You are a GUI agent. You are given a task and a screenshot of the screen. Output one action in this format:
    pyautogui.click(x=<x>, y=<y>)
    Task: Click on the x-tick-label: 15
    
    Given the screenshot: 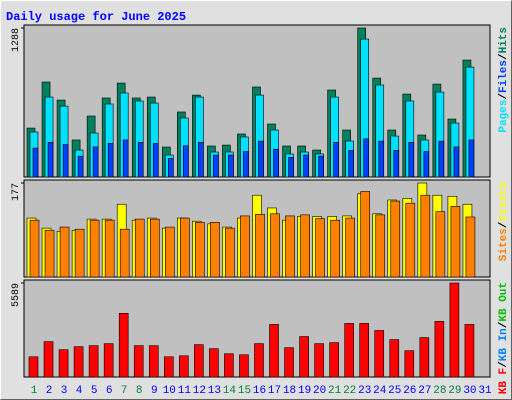 What is the action you would take?
    pyautogui.click(x=244, y=391)
    